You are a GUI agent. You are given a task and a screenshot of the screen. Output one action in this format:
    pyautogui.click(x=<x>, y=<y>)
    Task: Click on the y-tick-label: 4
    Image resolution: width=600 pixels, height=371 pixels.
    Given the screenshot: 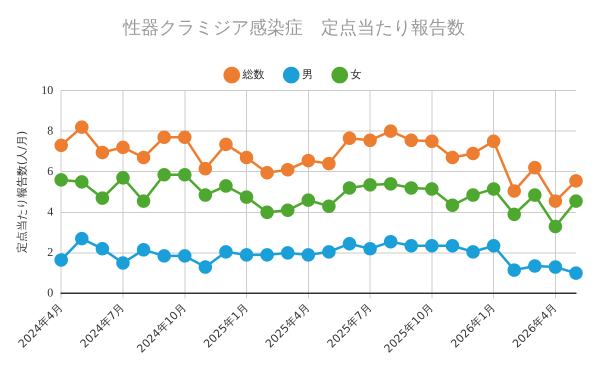 What is the action you would take?
    pyautogui.click(x=50, y=211)
    